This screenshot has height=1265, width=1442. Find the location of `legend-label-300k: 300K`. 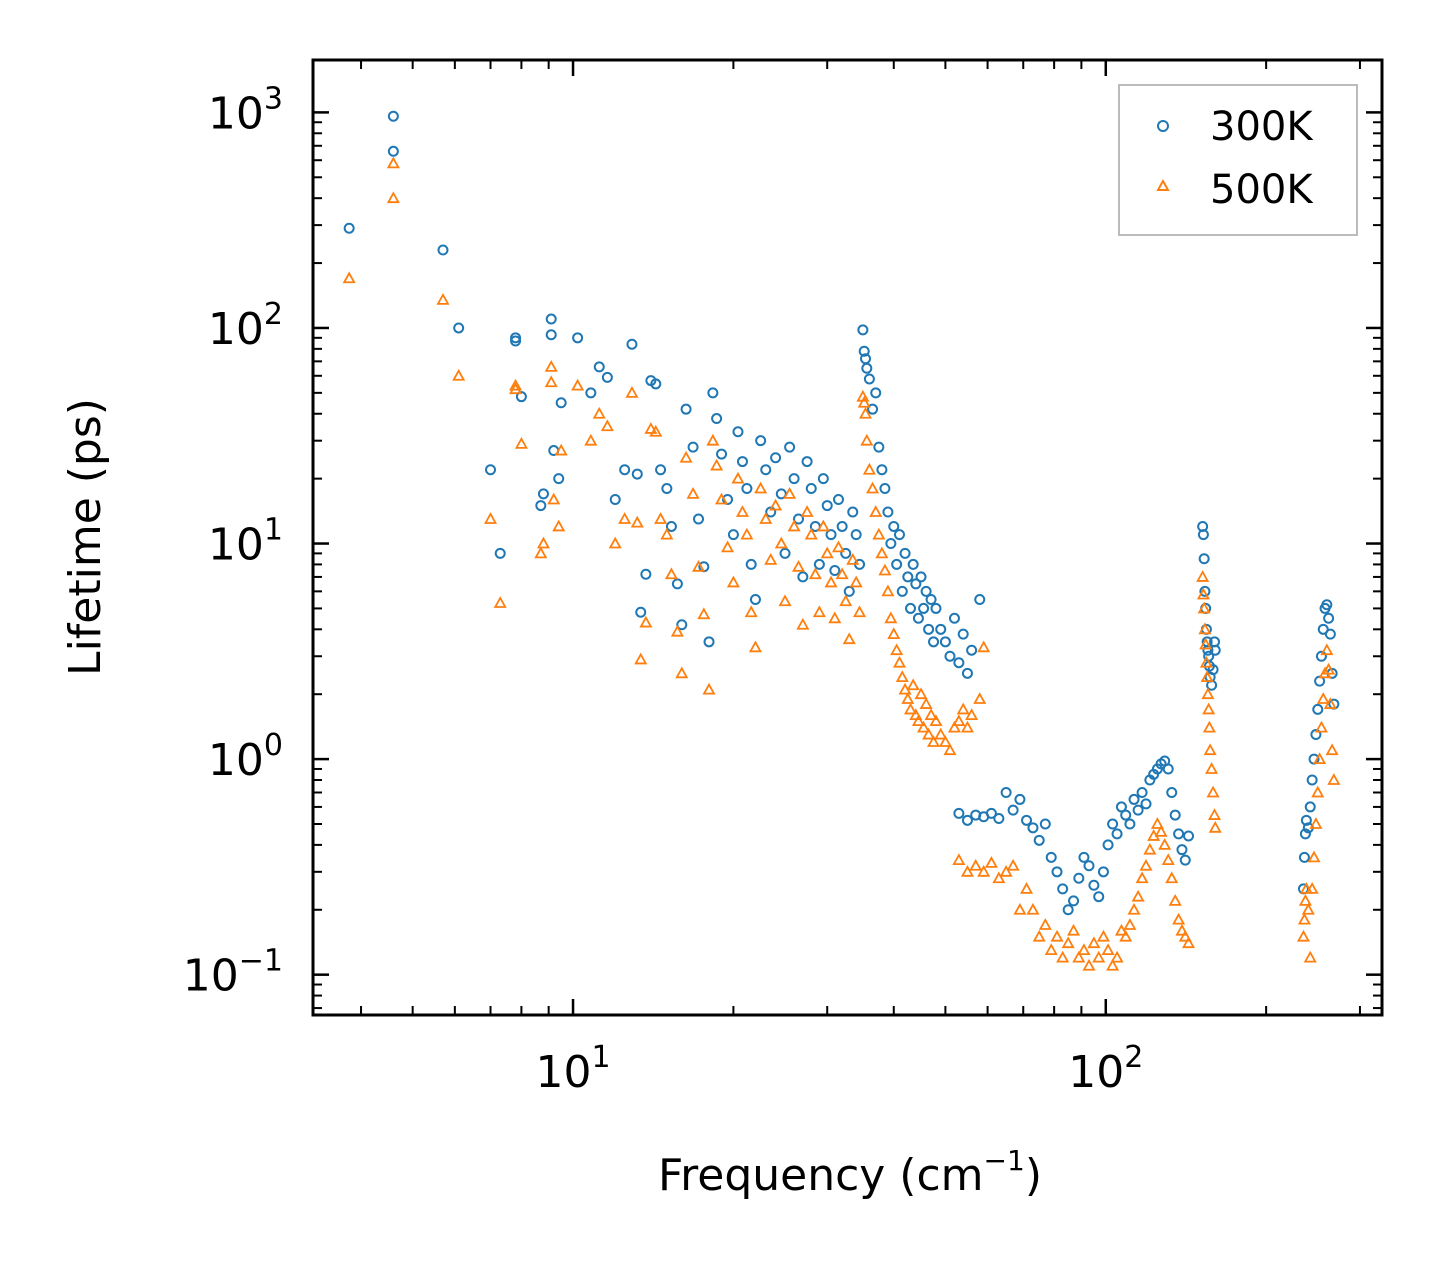

legend-label-300k: 300K is located at coordinates (1262, 127).